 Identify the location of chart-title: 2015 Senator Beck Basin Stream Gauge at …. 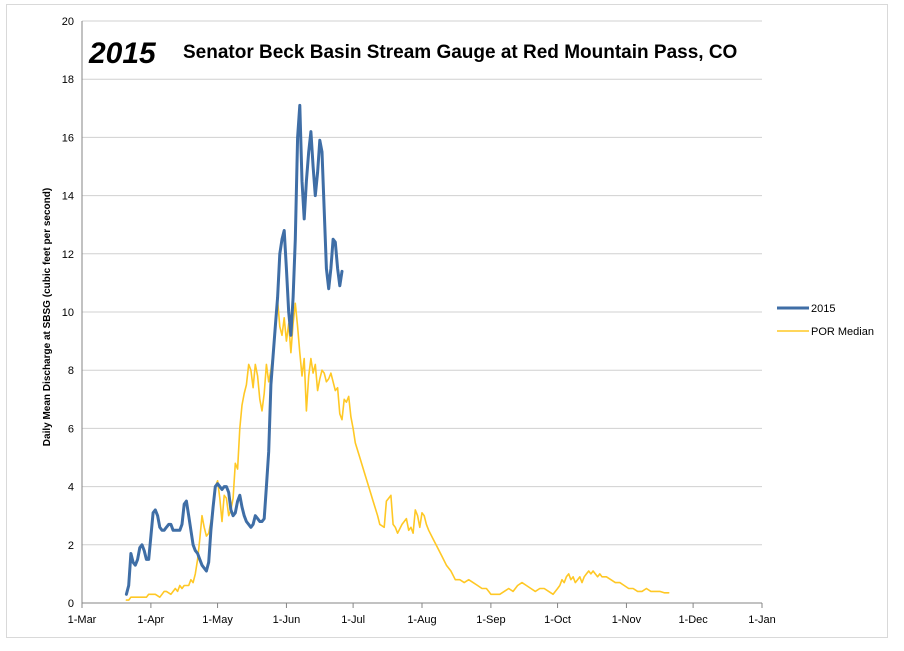
(412, 53).